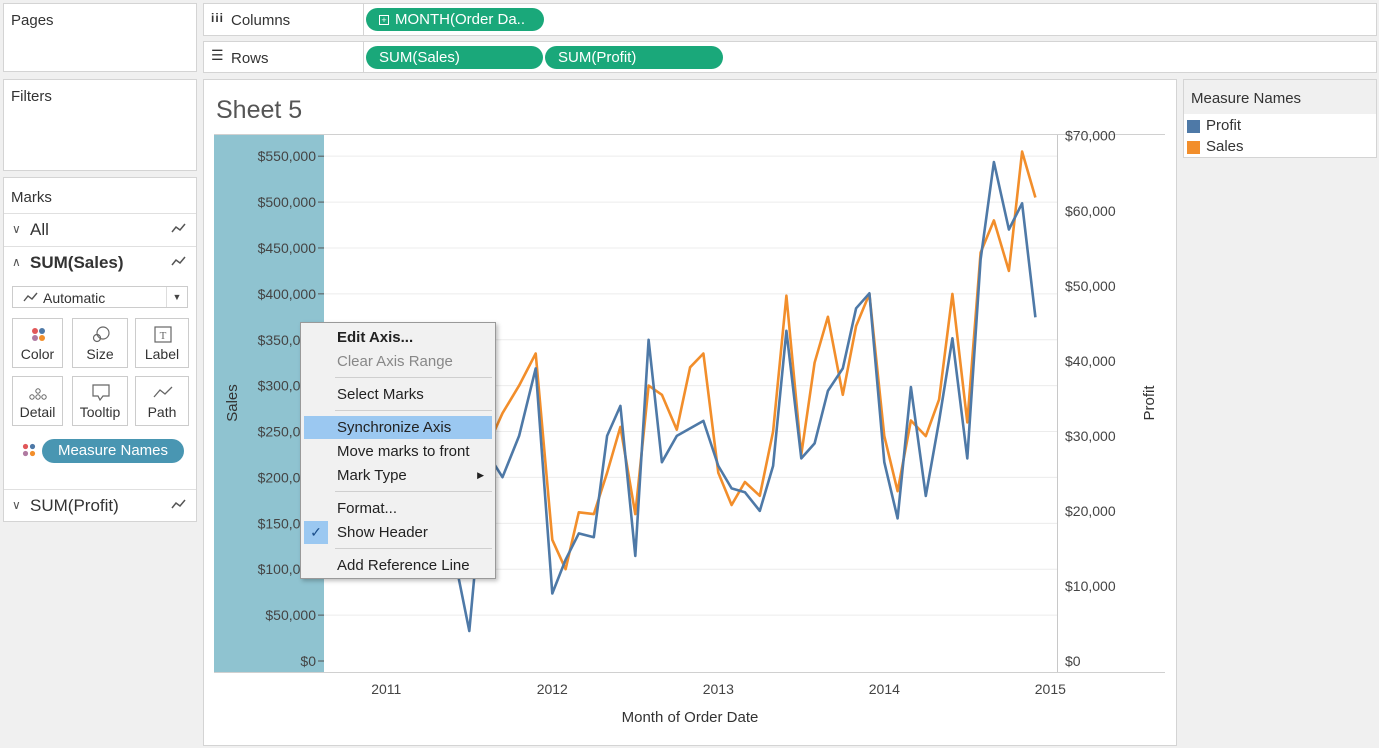 This screenshot has width=1379, height=748. Describe the element at coordinates (250, 58) in the screenshot. I see `rows-label: Rows` at that location.